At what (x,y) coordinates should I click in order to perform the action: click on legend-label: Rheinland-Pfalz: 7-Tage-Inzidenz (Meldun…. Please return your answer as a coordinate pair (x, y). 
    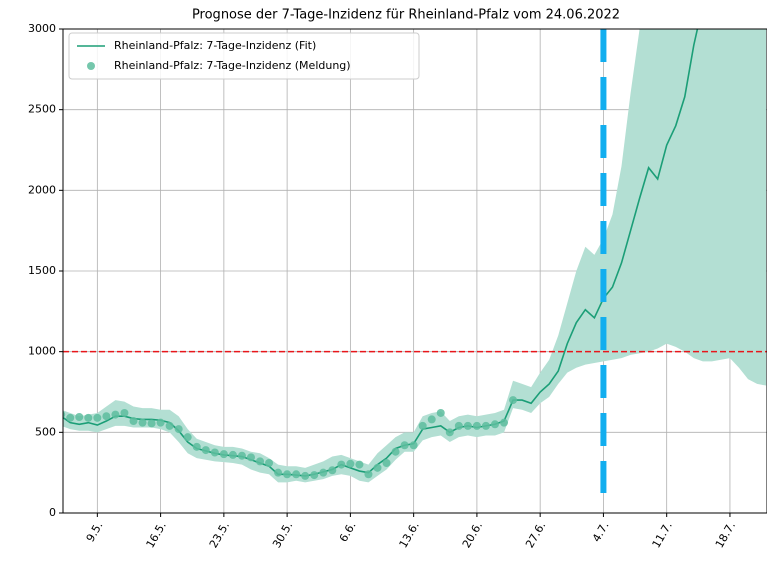
    Looking at the image, I should click on (232, 65).